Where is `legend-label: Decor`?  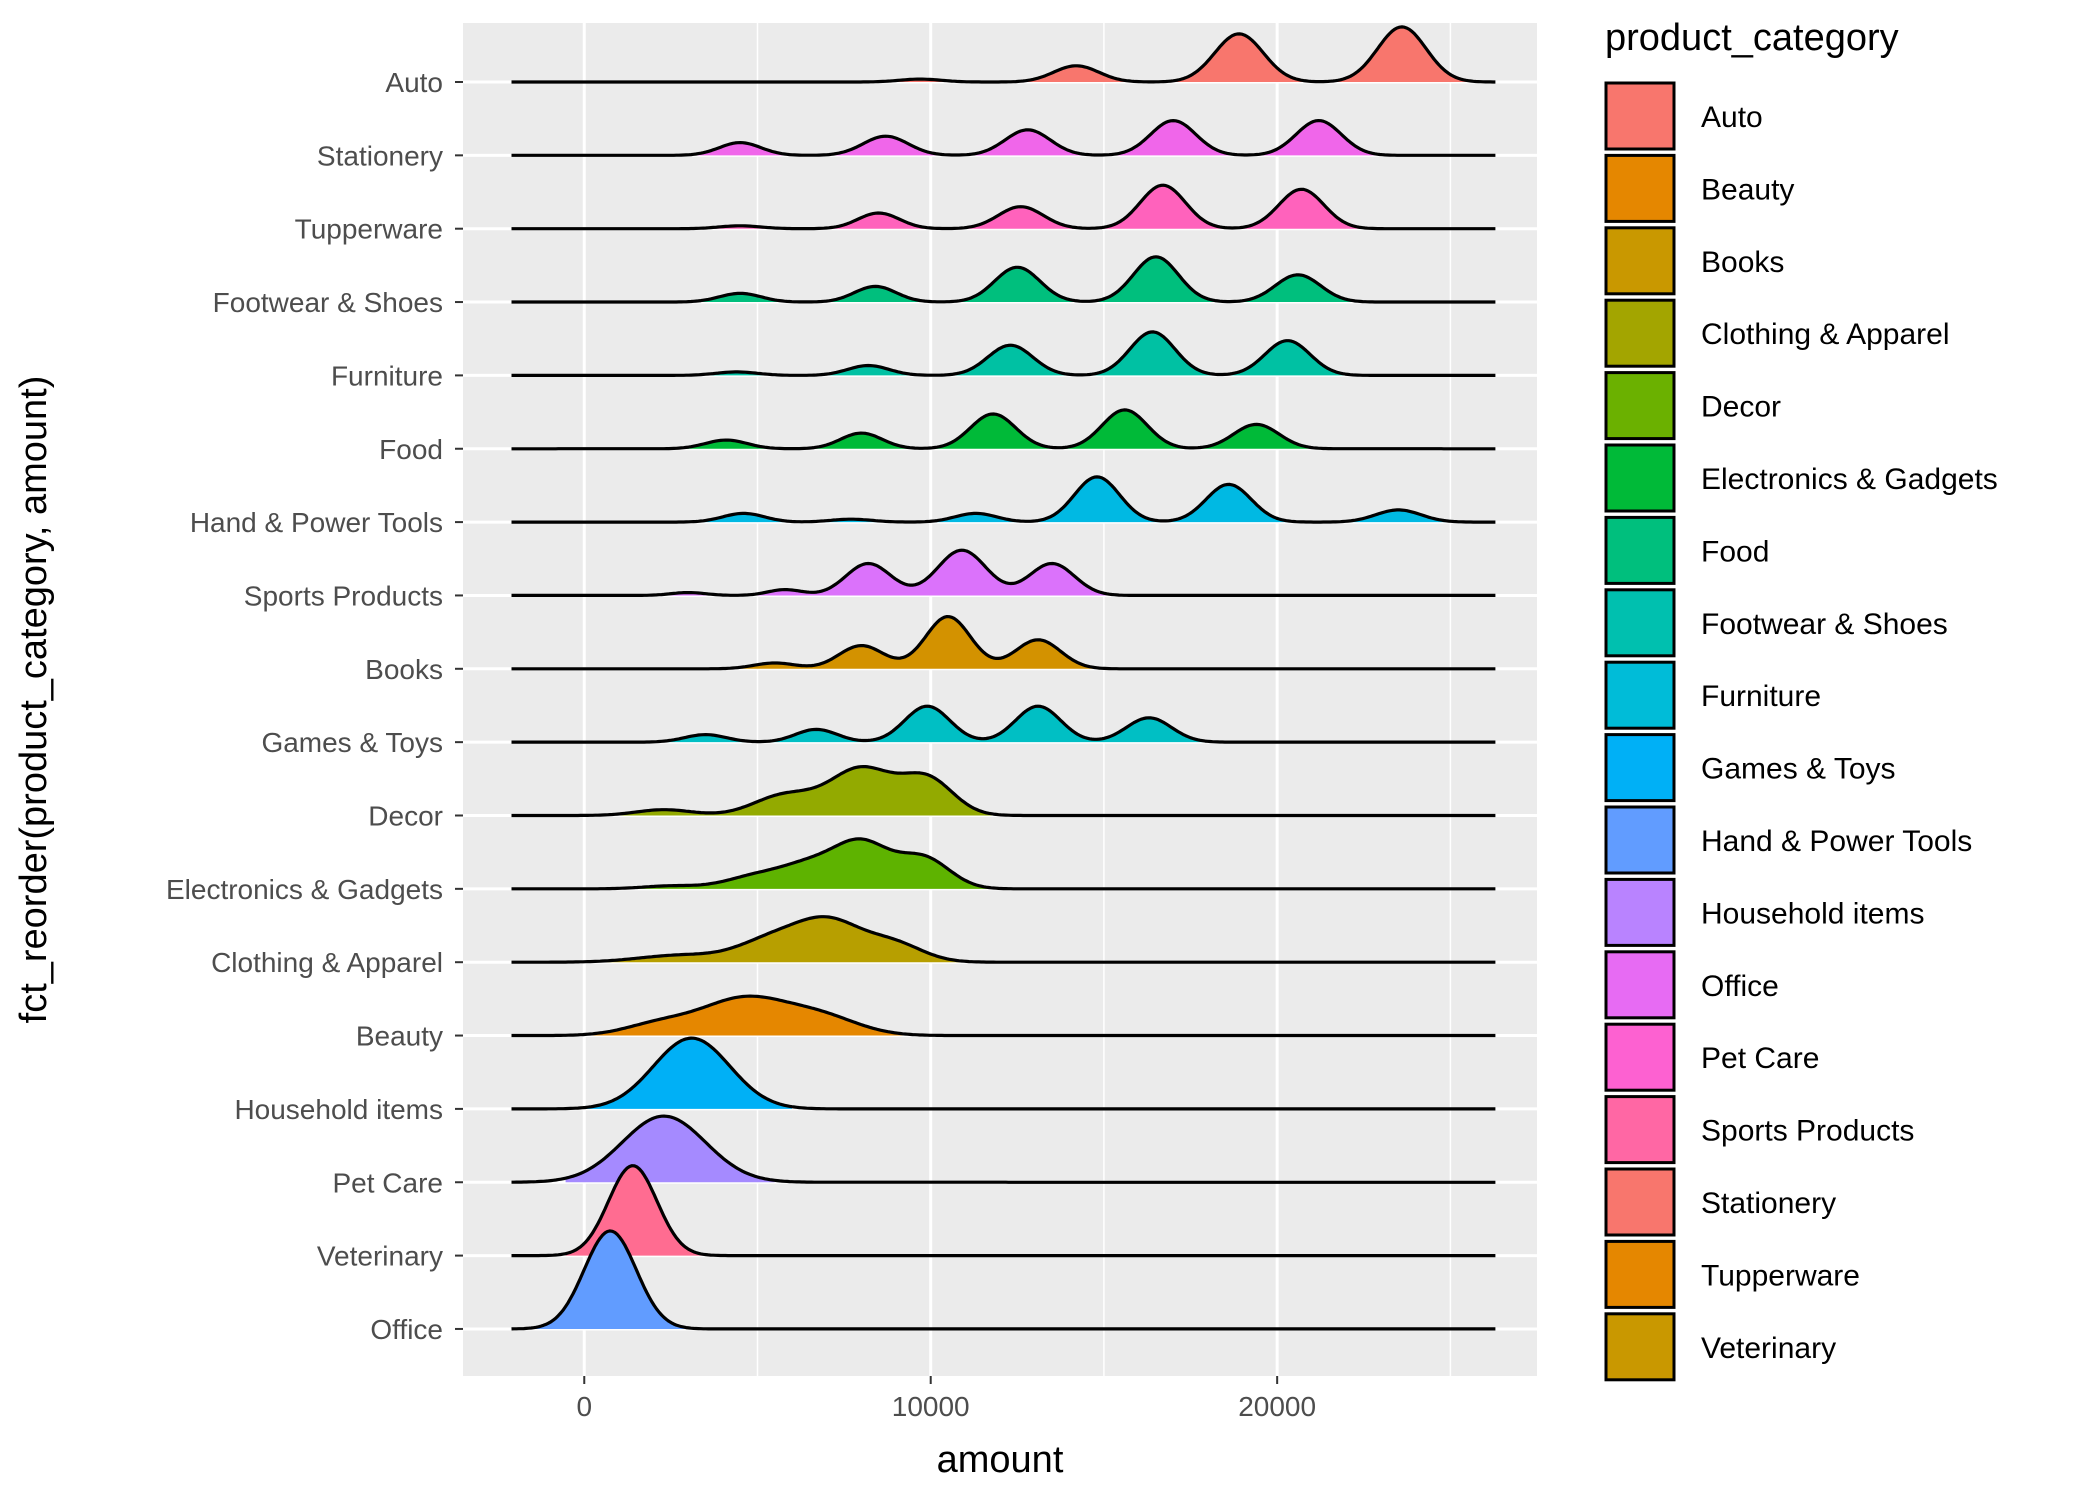
legend-label: Decor is located at coordinates (1741, 407).